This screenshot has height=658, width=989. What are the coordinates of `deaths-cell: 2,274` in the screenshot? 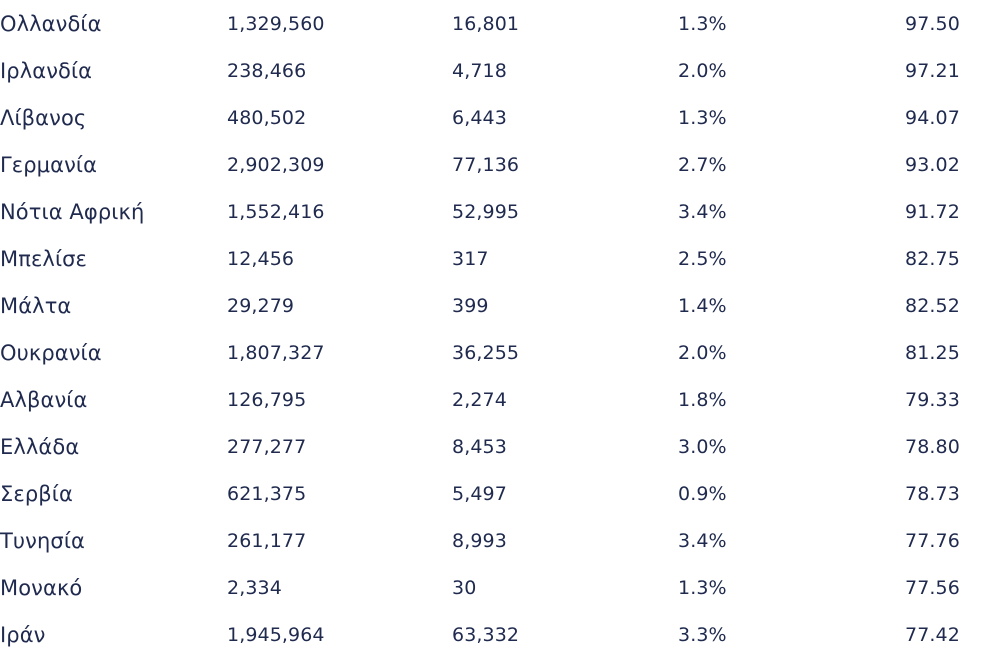 It's located at (479, 399).